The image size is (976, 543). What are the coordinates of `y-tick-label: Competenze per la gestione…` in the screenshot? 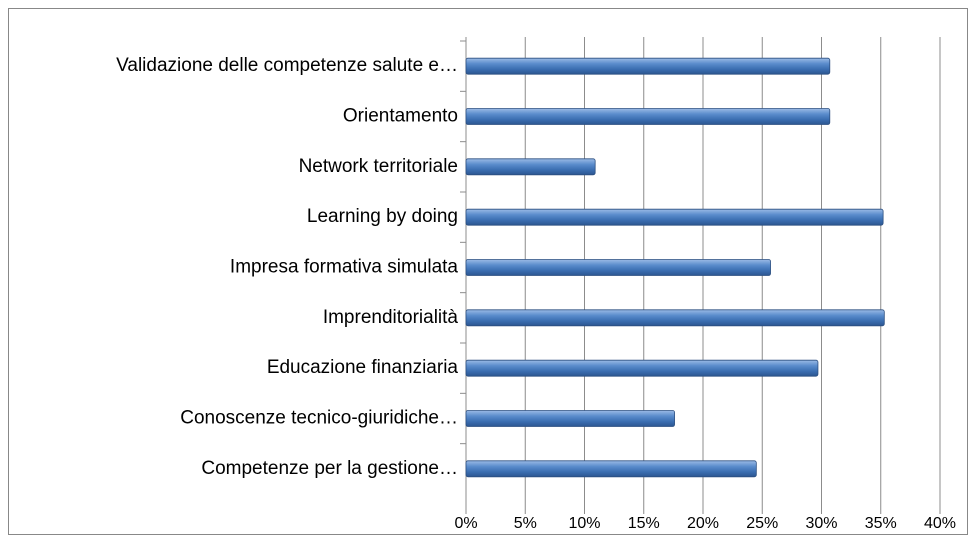 It's located at (329, 468).